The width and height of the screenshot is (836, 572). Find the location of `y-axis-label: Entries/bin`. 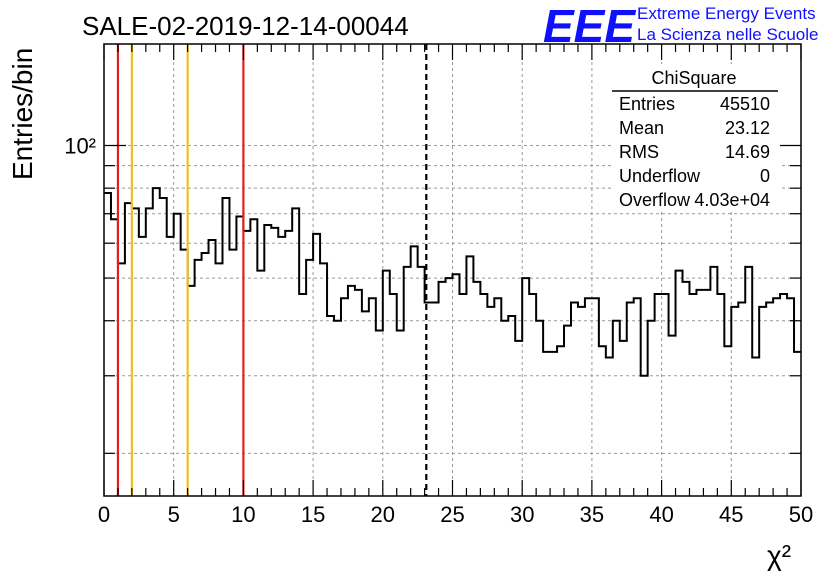

y-axis-label: Entries/bin is located at coordinates (22, 114).